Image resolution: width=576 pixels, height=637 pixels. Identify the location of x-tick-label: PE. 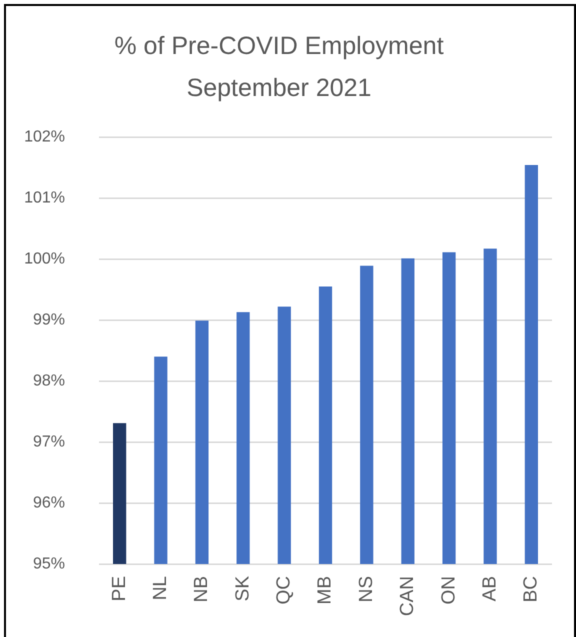
(119, 589).